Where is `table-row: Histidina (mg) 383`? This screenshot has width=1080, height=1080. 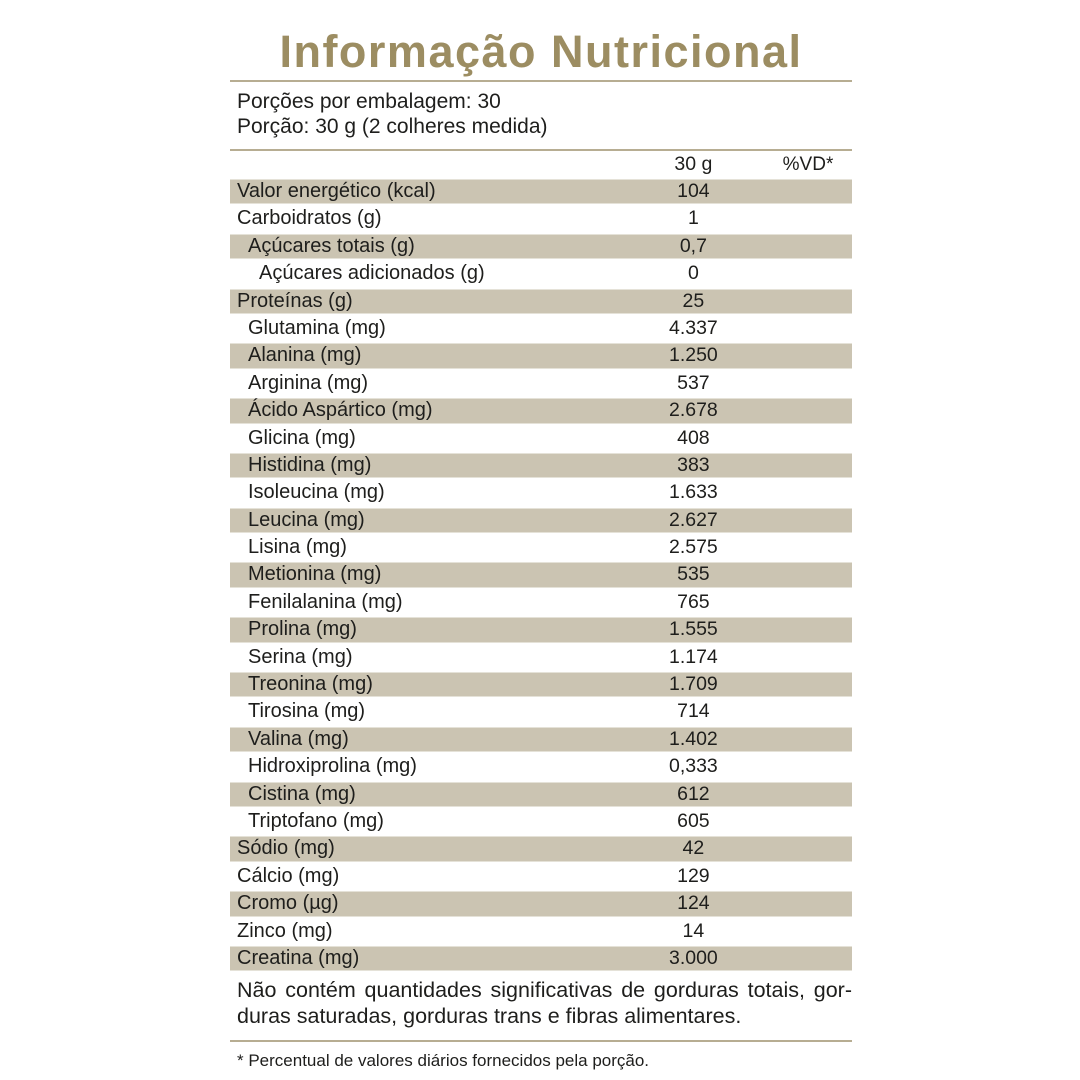 table-row: Histidina (mg) 383 is located at coordinates (541, 465).